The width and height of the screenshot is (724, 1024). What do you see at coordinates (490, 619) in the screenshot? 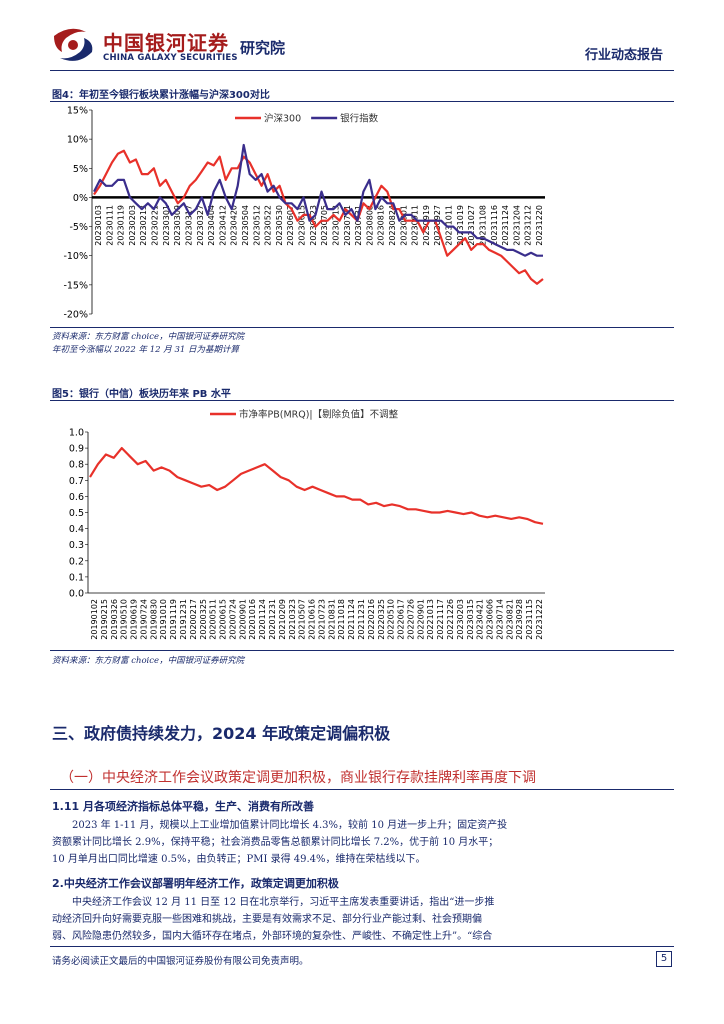
I see `x-tick-label: 20230606` at bounding box center [490, 619].